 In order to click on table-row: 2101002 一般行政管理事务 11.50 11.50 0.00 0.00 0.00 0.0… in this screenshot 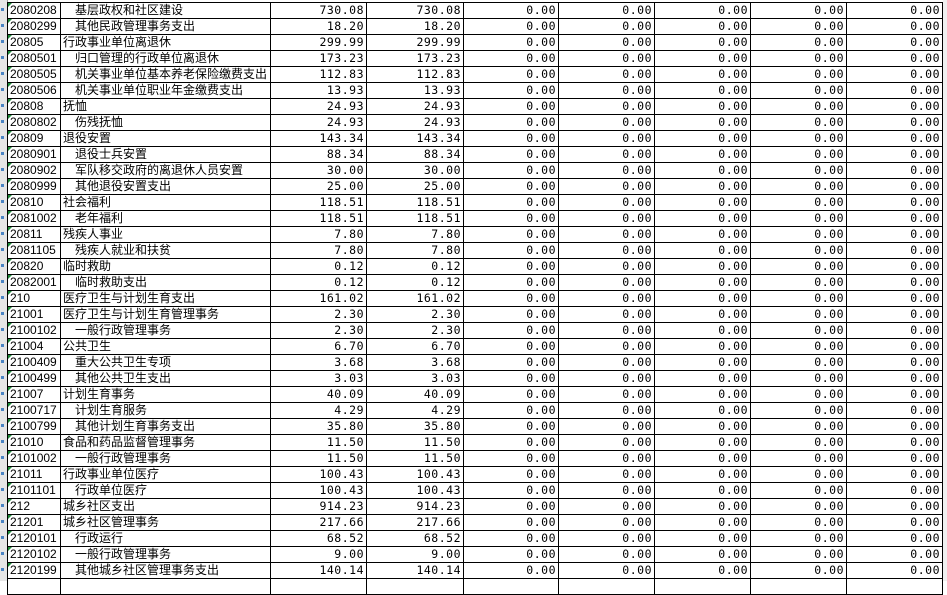, I will do `click(475, 458)`.